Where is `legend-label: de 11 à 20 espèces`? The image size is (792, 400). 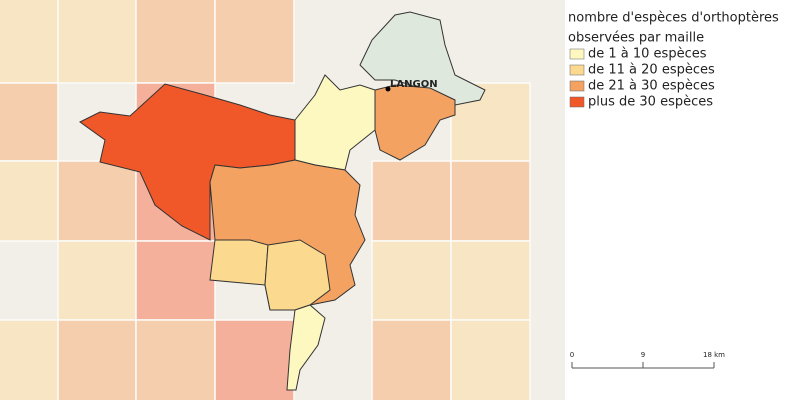
legend-label: de 11 à 20 espèces is located at coordinates (651, 70).